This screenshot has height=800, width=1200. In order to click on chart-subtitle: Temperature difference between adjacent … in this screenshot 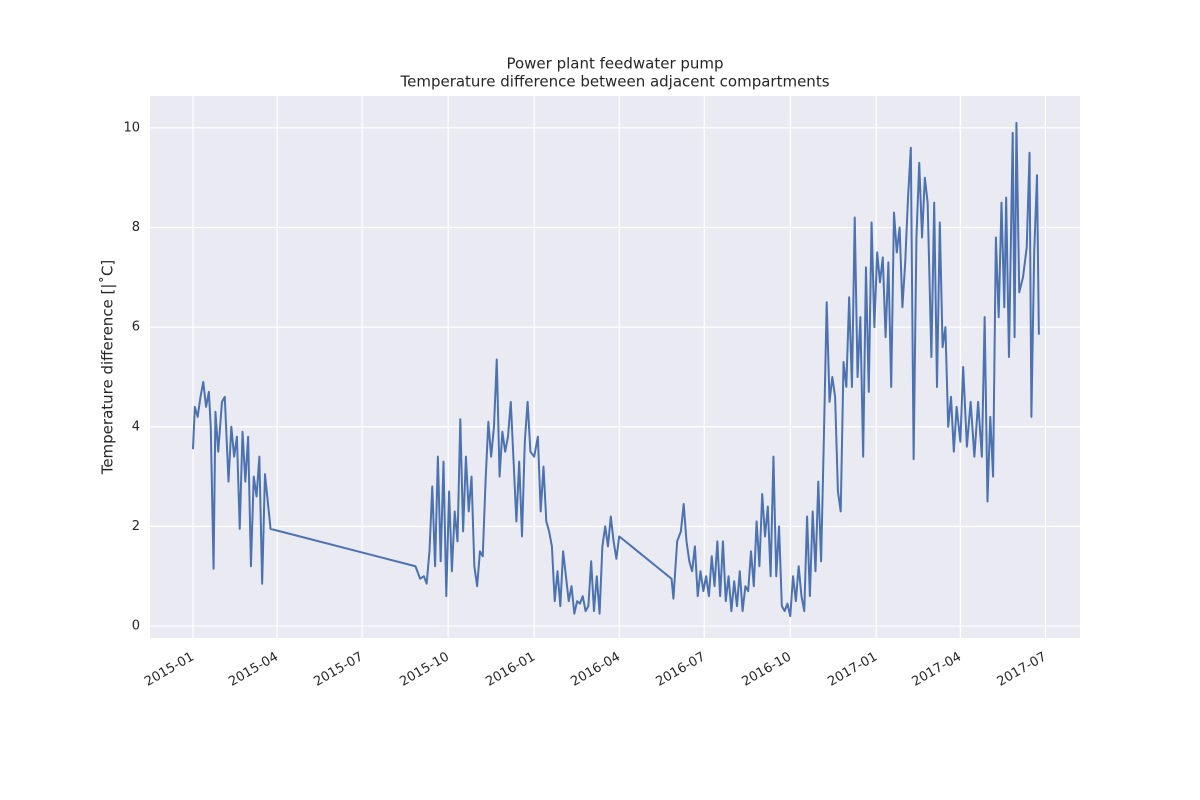, I will do `click(614, 82)`.